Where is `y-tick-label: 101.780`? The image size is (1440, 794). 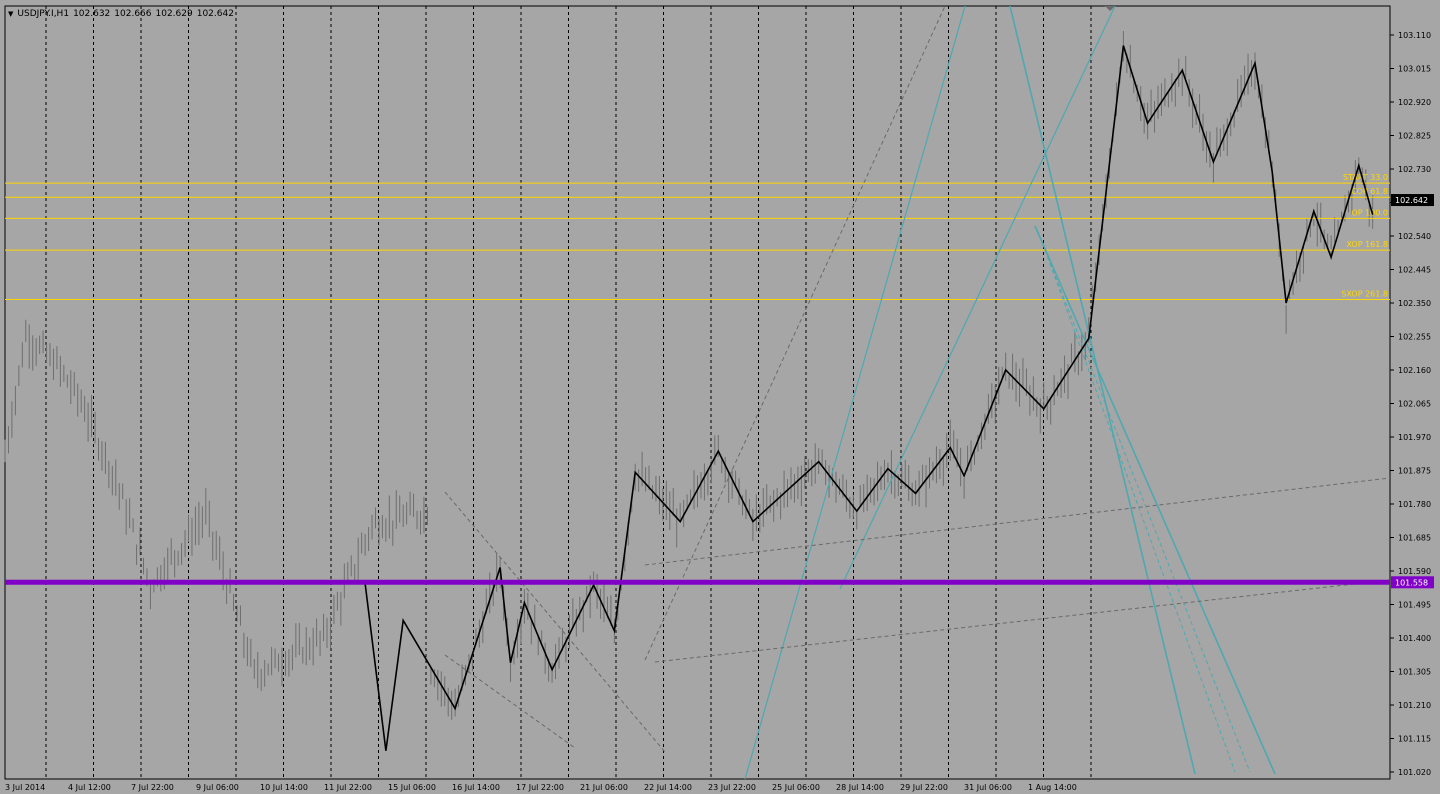
y-tick-label: 101.780 is located at coordinates (1414, 504).